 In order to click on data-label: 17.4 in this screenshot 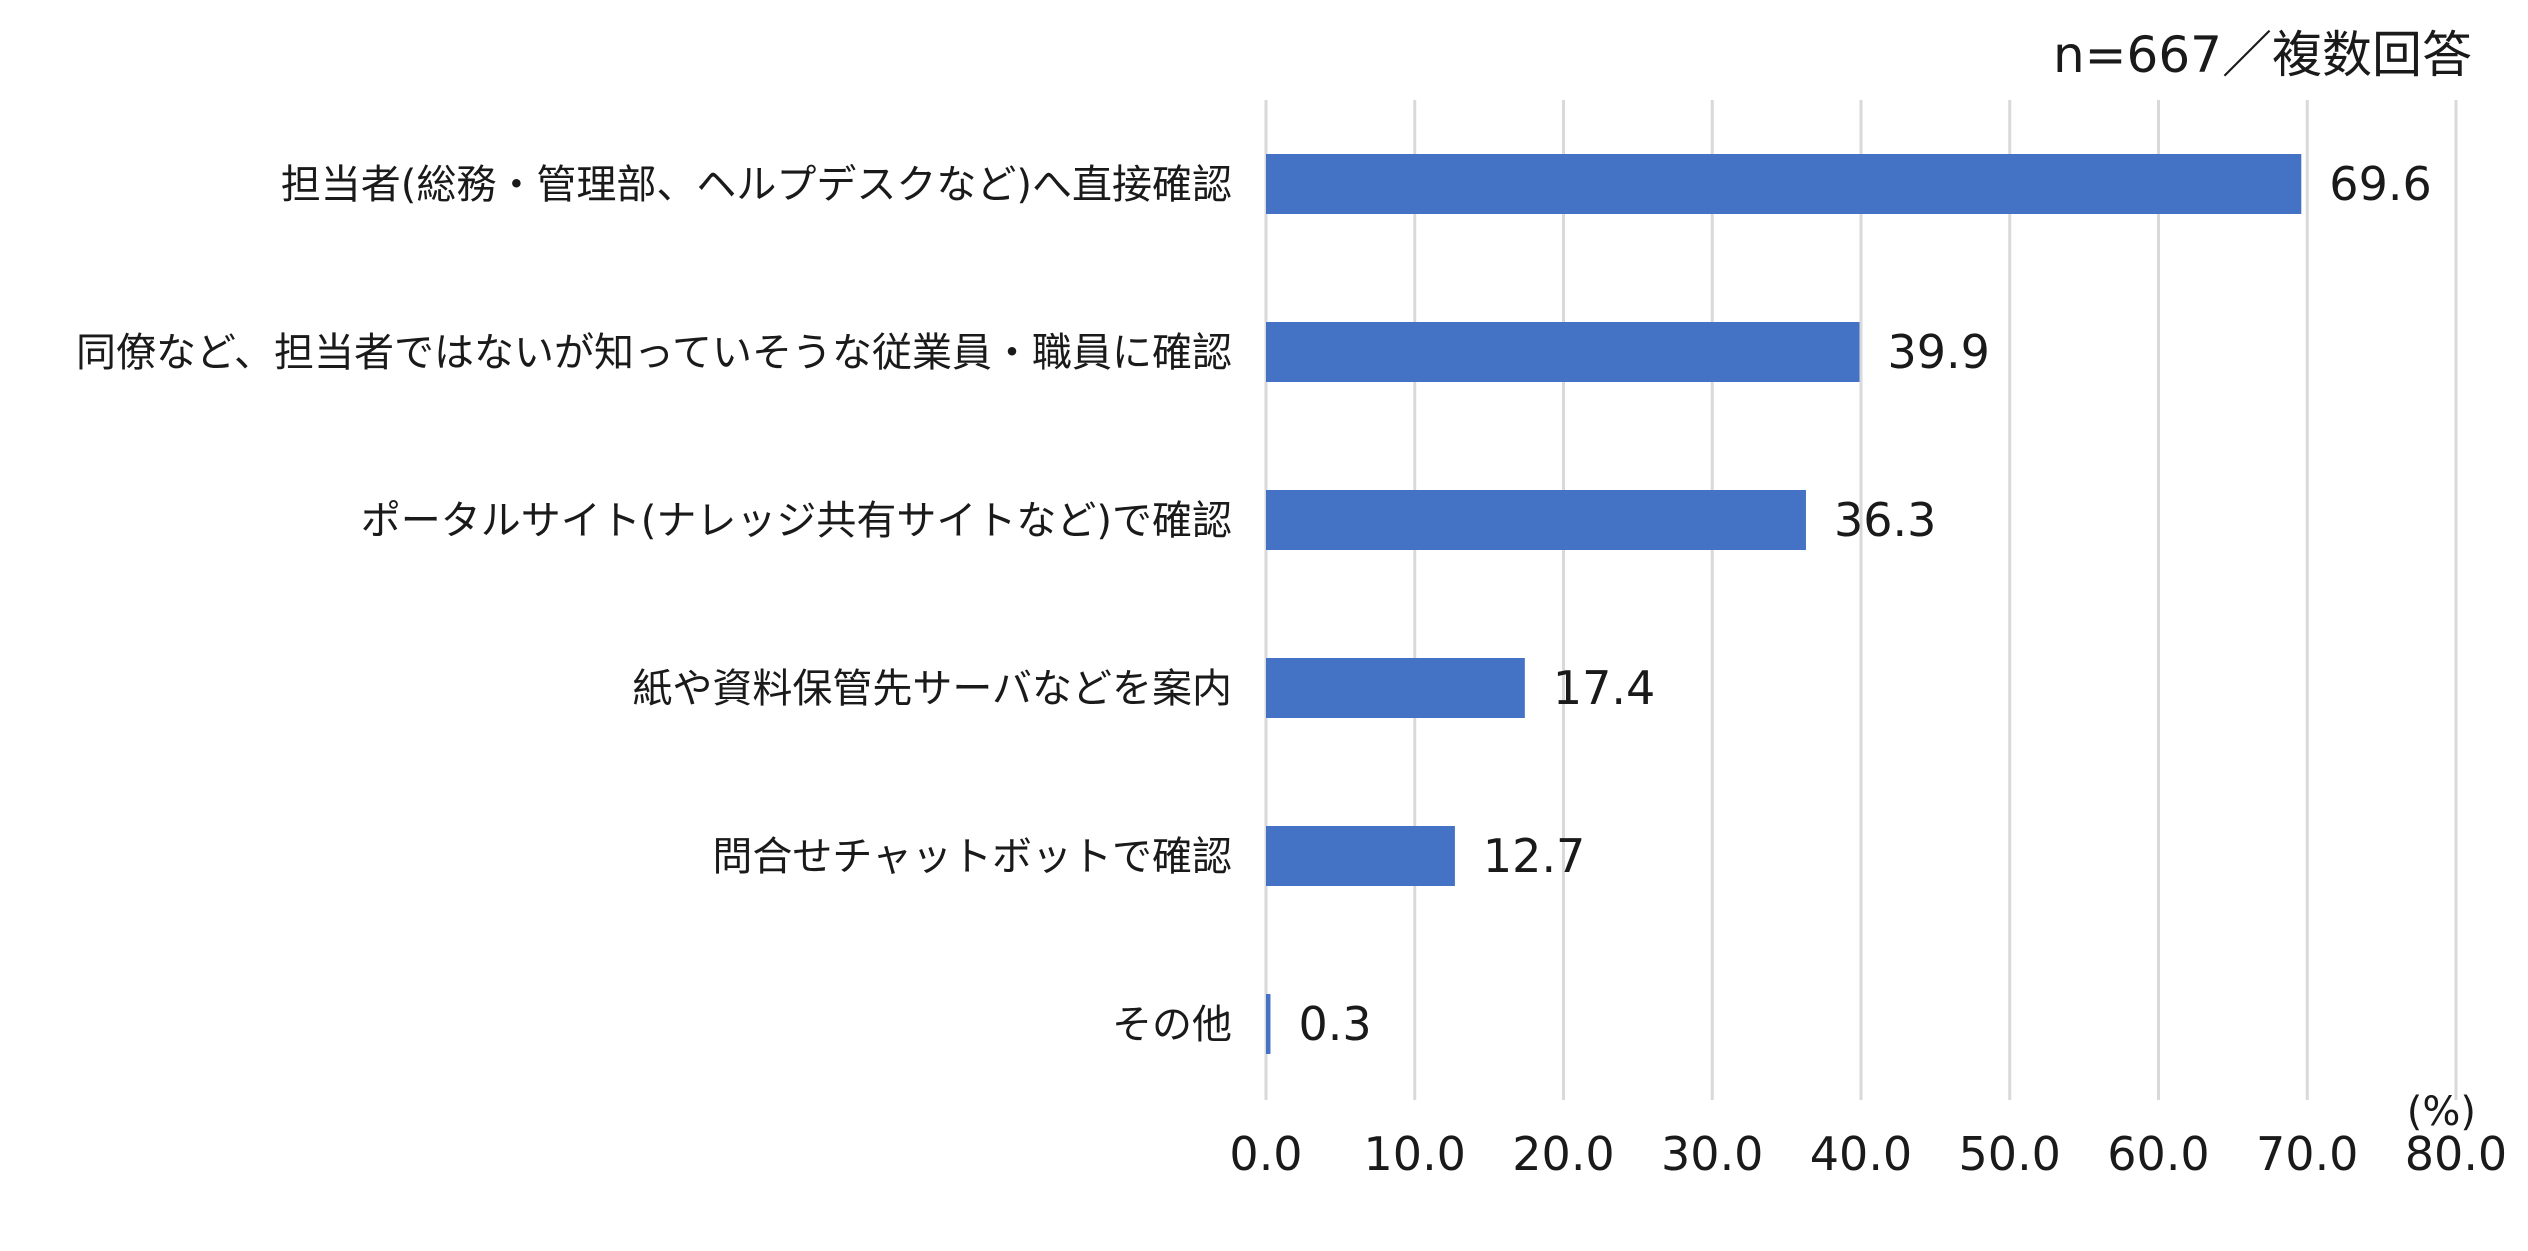, I will do `click(1604, 688)`.